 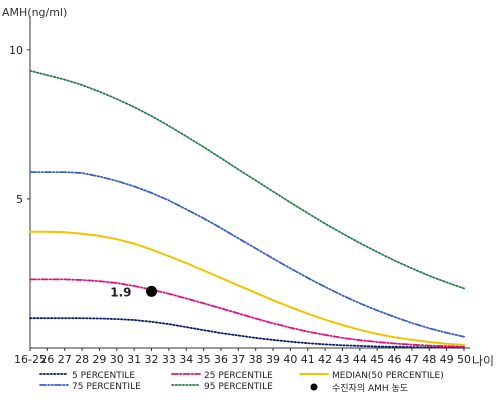 I want to click on legend-label: MEDIAN(50 PERCENTILE), so click(x=388, y=376).